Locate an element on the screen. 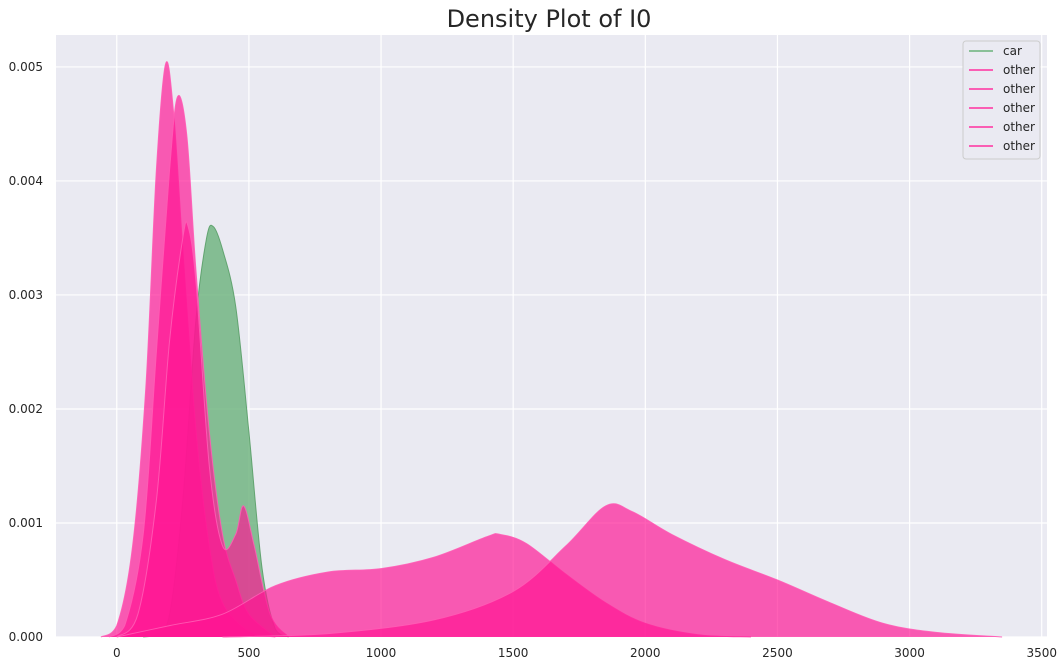  y-tick-label: 0.000 is located at coordinates (26, 637).